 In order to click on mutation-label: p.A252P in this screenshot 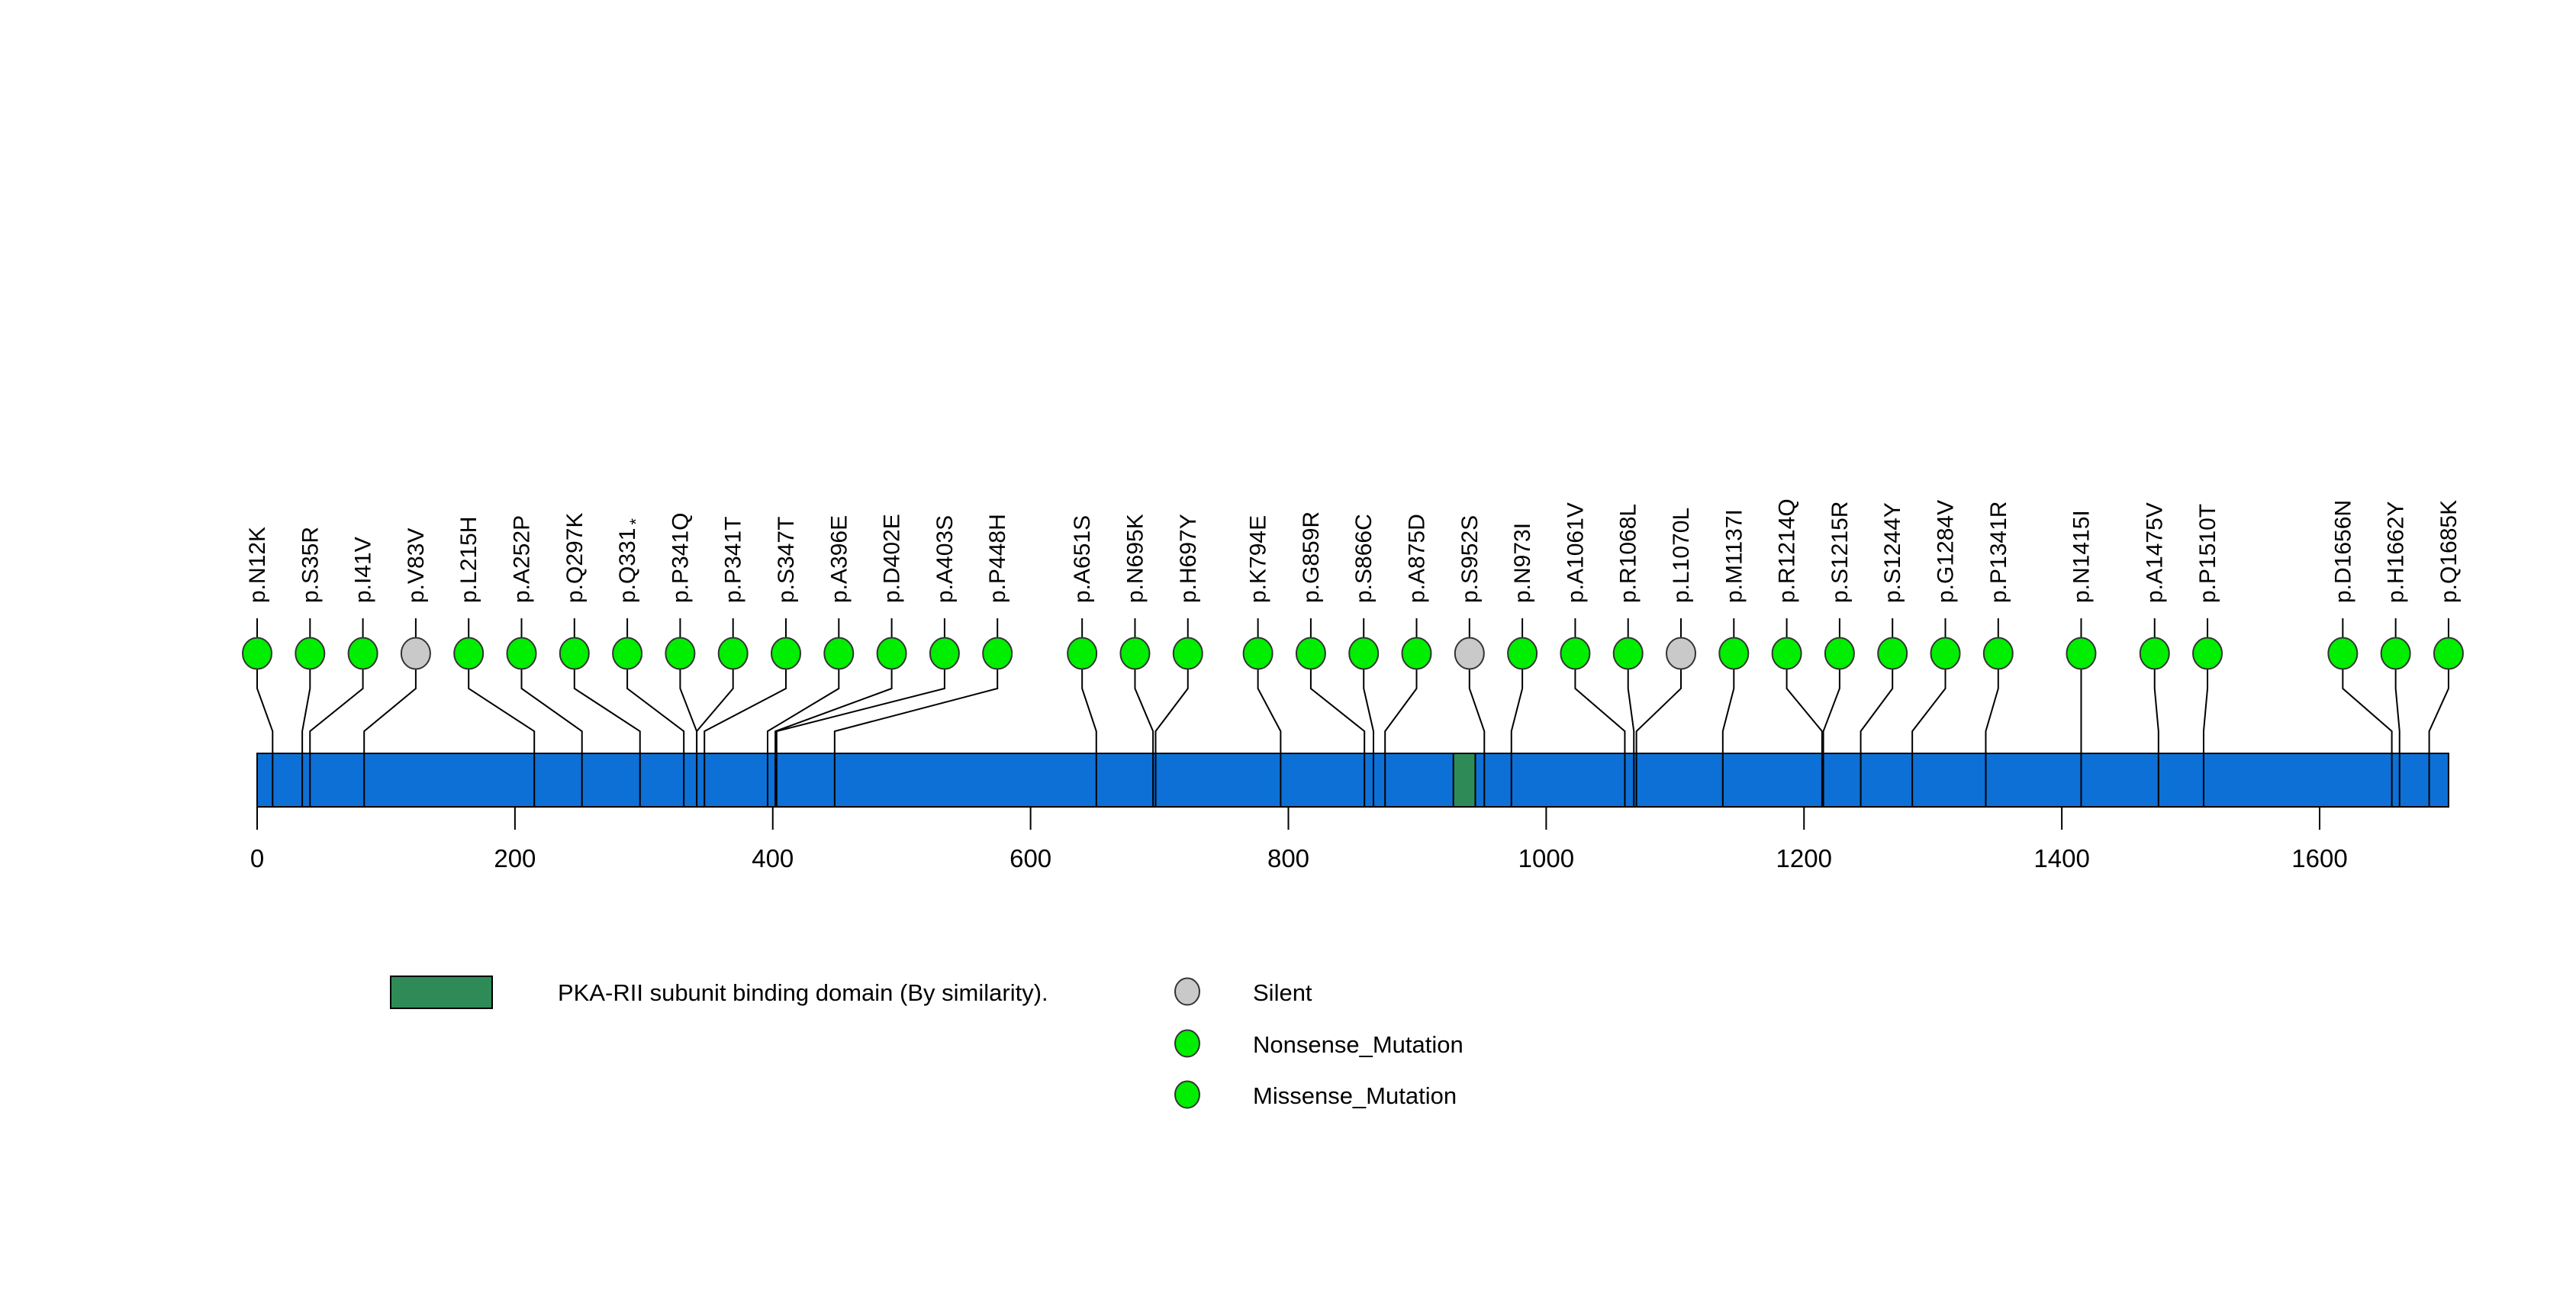, I will do `click(522, 559)`.